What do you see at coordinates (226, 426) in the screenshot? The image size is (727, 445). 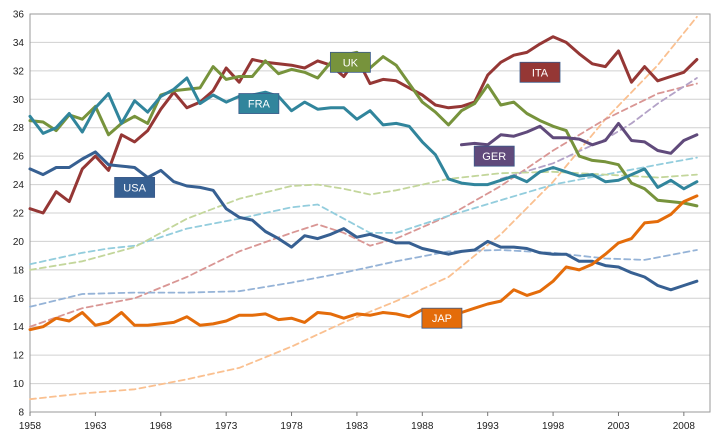 I see `x-tick-label: 1973` at bounding box center [226, 426].